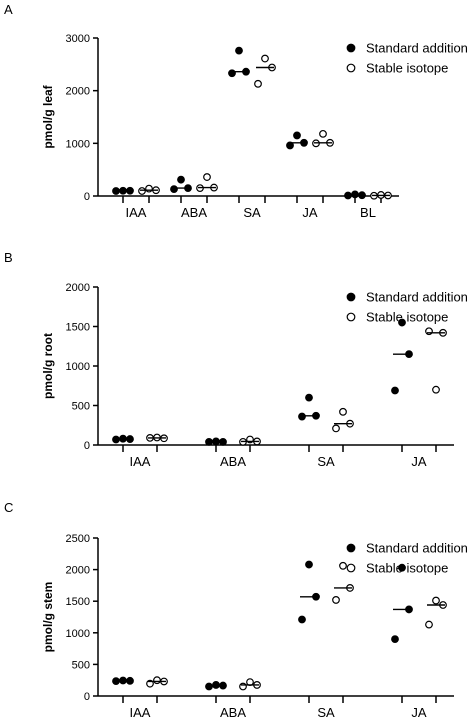  What do you see at coordinates (78, 39) in the screenshot?
I see `y-tick-label: 3000` at bounding box center [78, 39].